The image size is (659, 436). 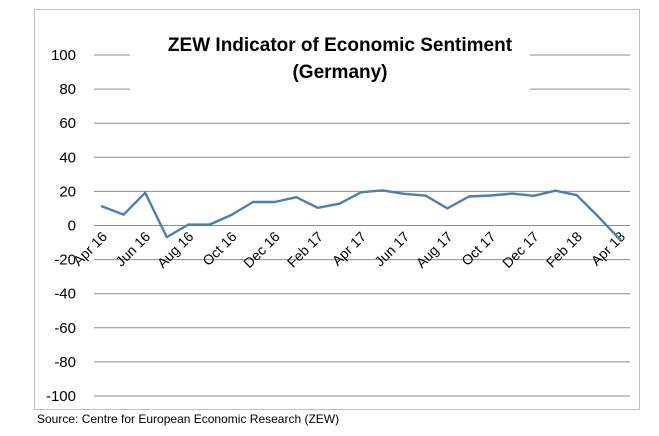 I want to click on title-background, so click(x=330, y=59).